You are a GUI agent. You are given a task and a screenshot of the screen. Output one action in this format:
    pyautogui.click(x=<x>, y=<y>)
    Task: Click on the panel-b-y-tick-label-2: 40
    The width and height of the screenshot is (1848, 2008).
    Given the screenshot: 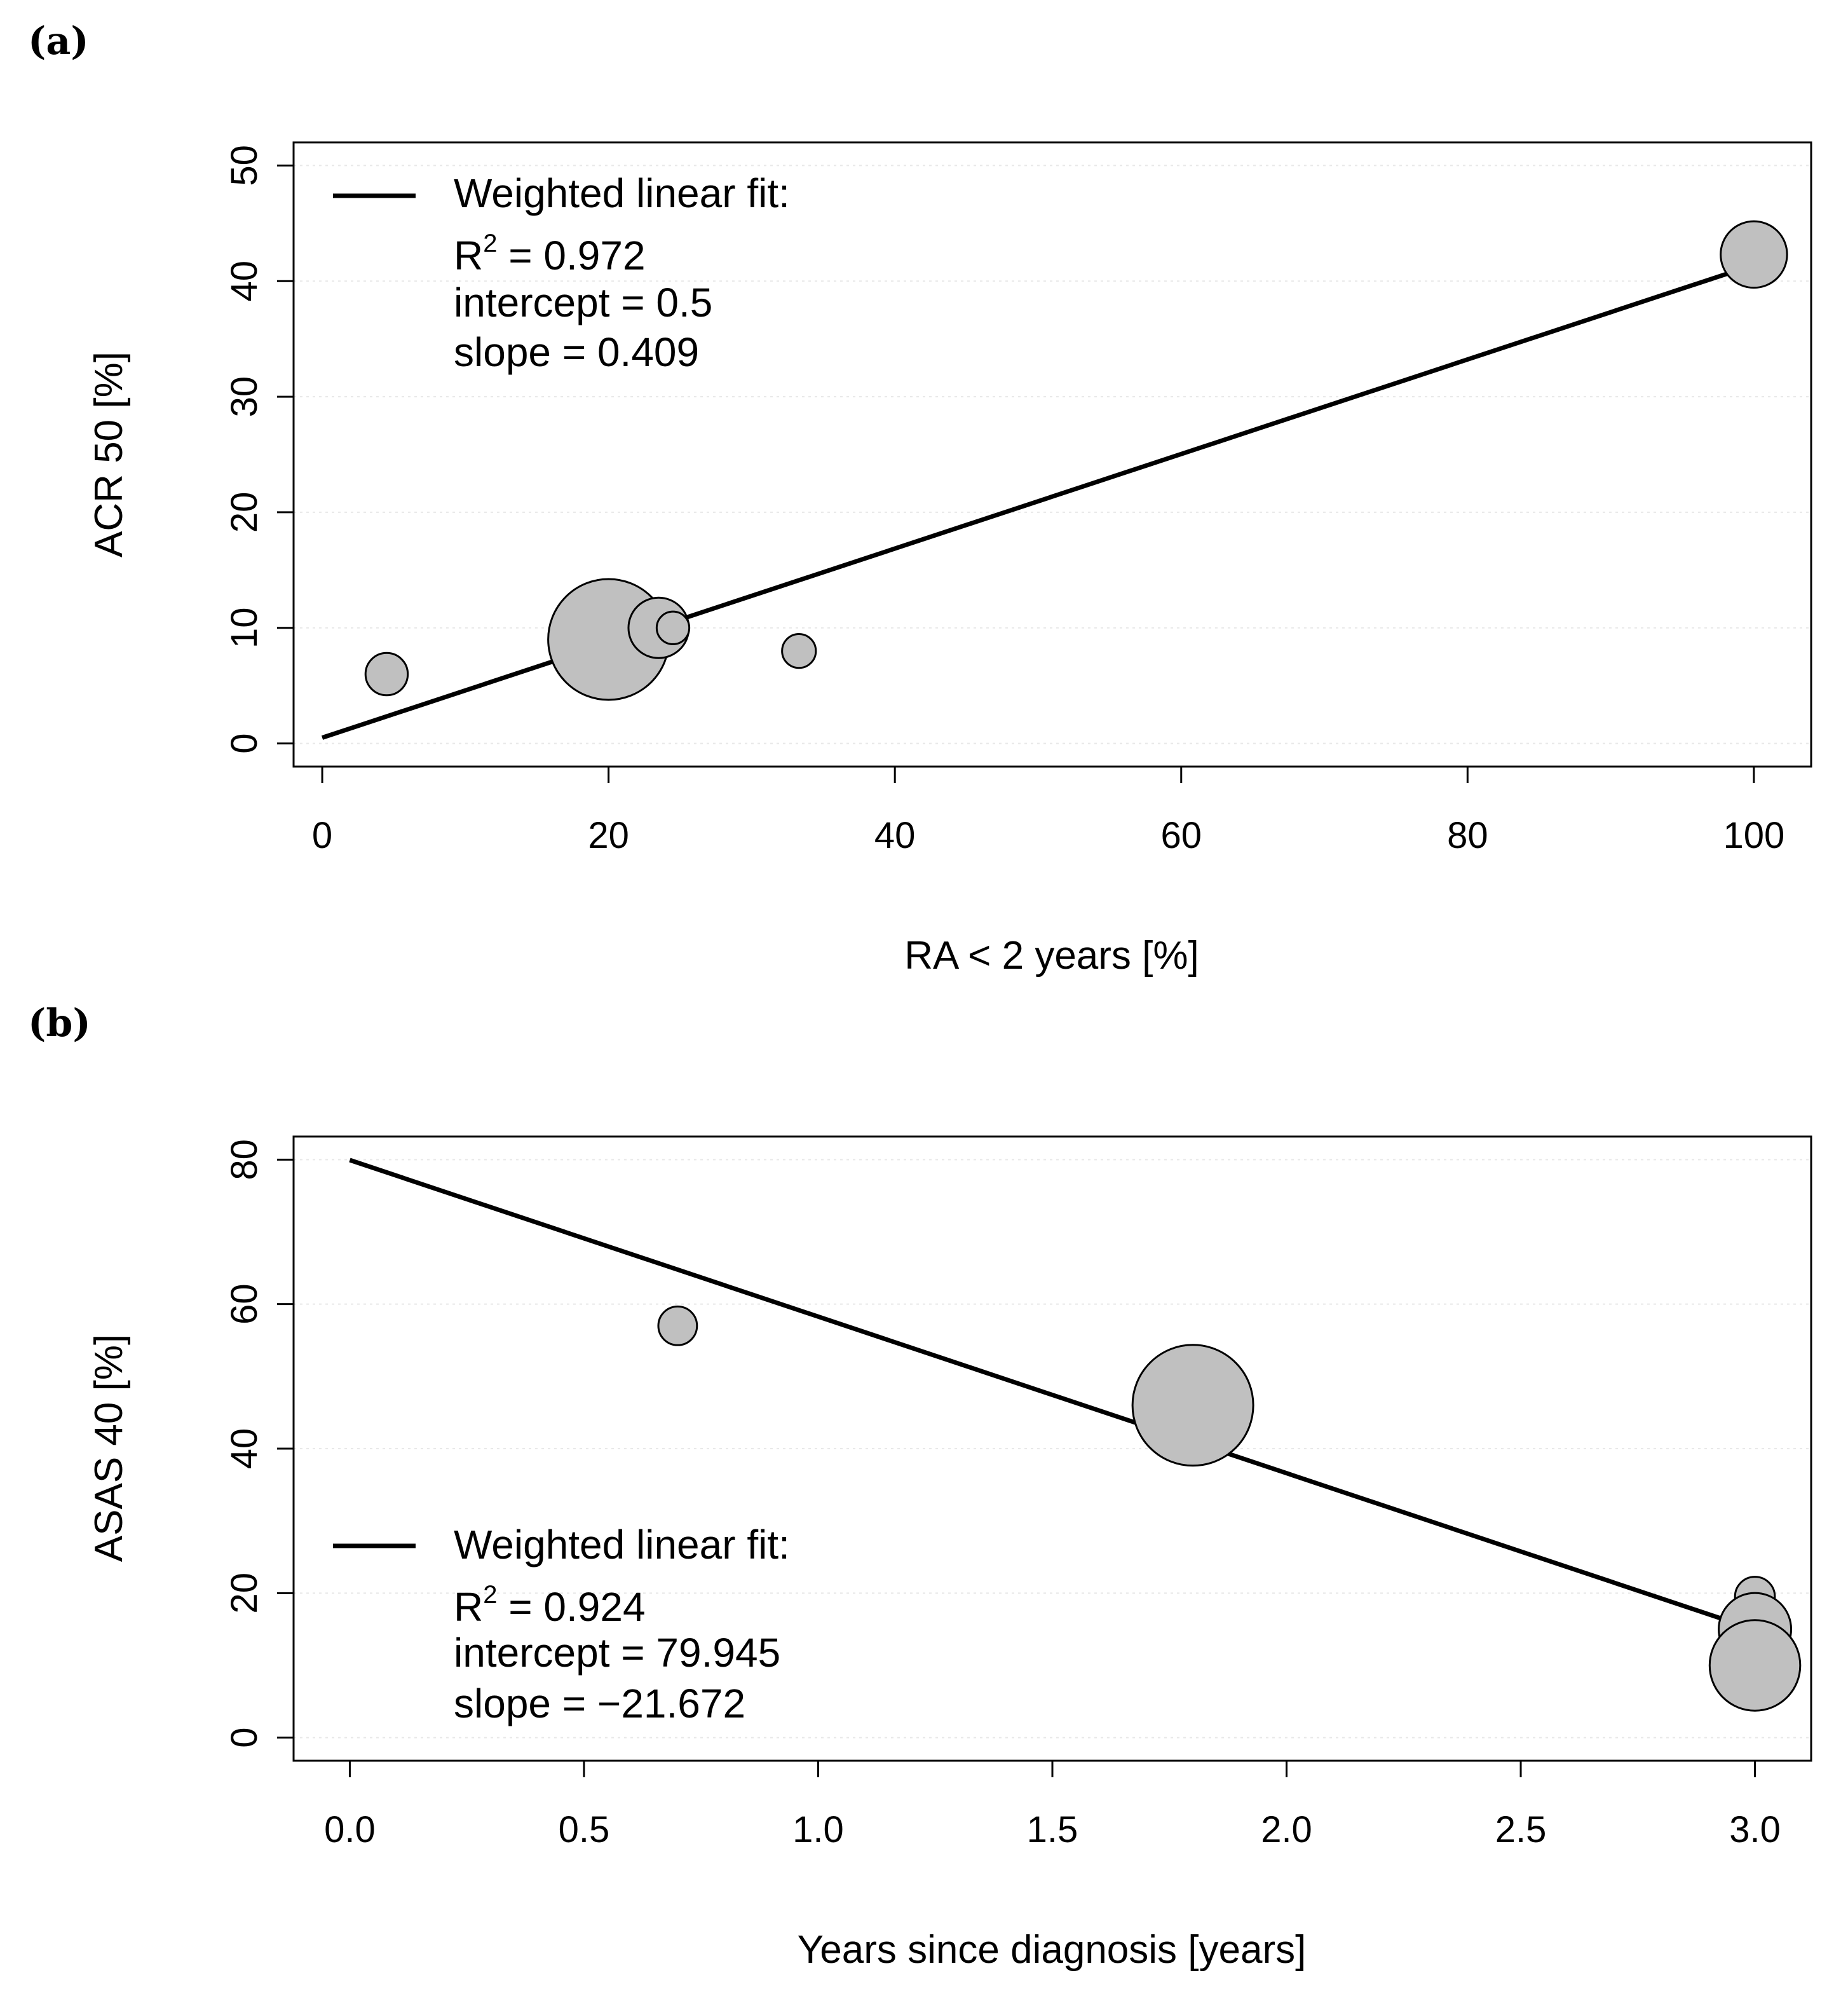 What is the action you would take?
    pyautogui.click(x=245, y=1449)
    